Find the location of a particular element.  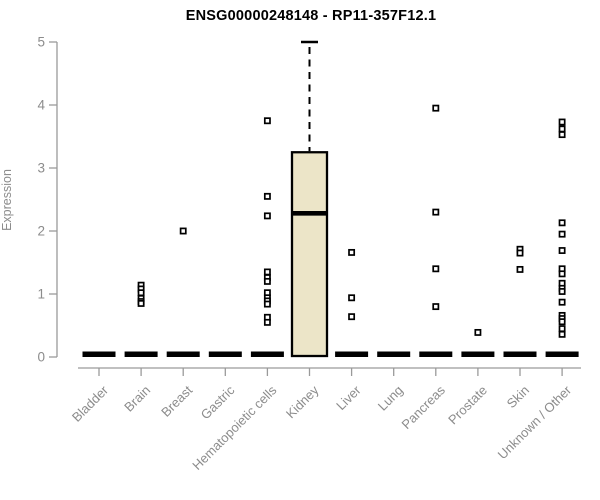

x-tick-label-pancreas: Pancreas is located at coordinates (423, 407).